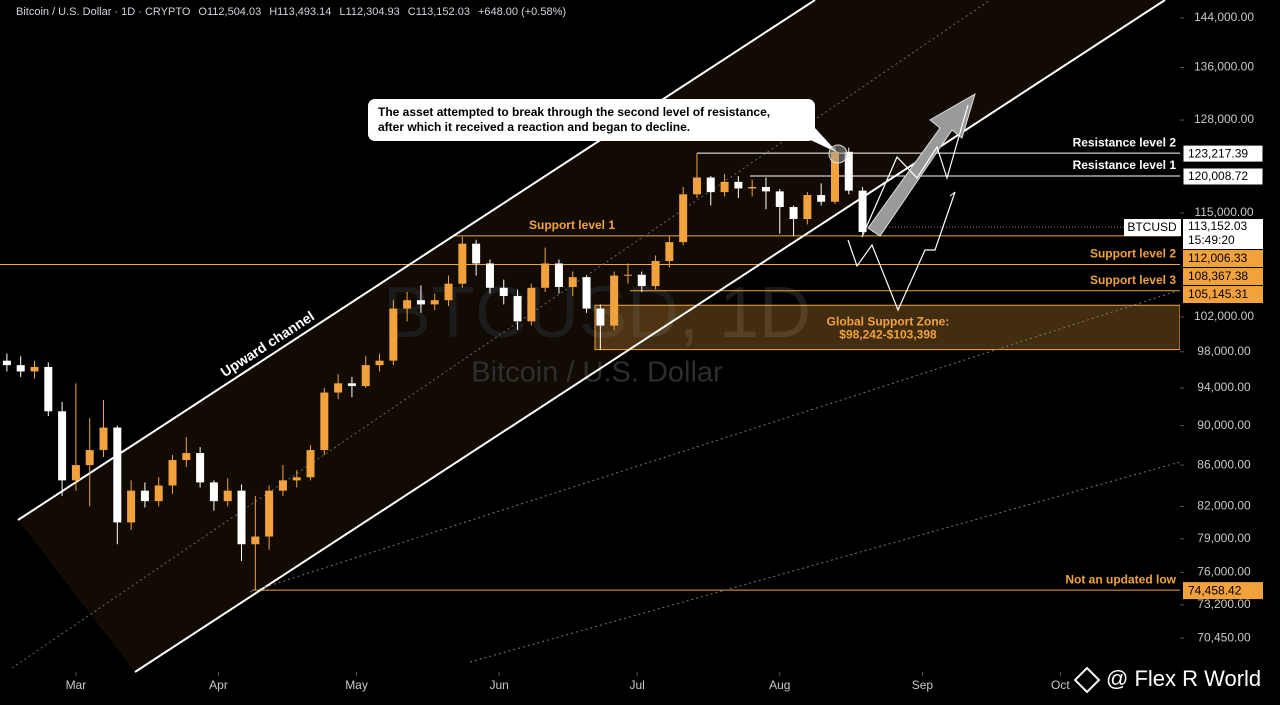 This screenshot has height=705, width=1280. What do you see at coordinates (1125, 165) in the screenshot?
I see `level-name: Resistance level 1` at bounding box center [1125, 165].